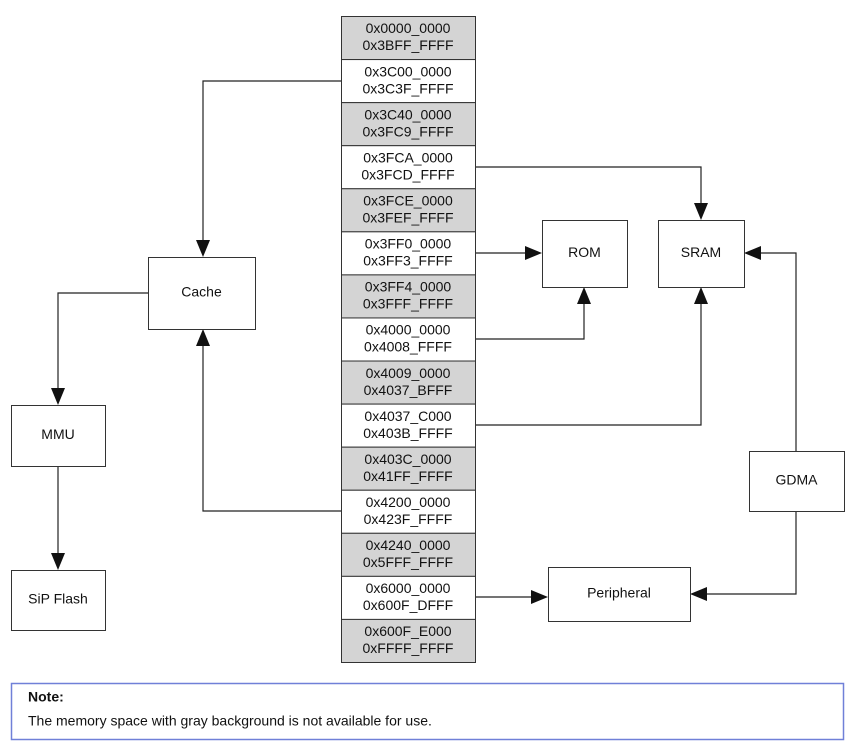  Describe the element at coordinates (407, 433) in the screenshot. I see `address-end: 0x403B_FFFF` at that location.